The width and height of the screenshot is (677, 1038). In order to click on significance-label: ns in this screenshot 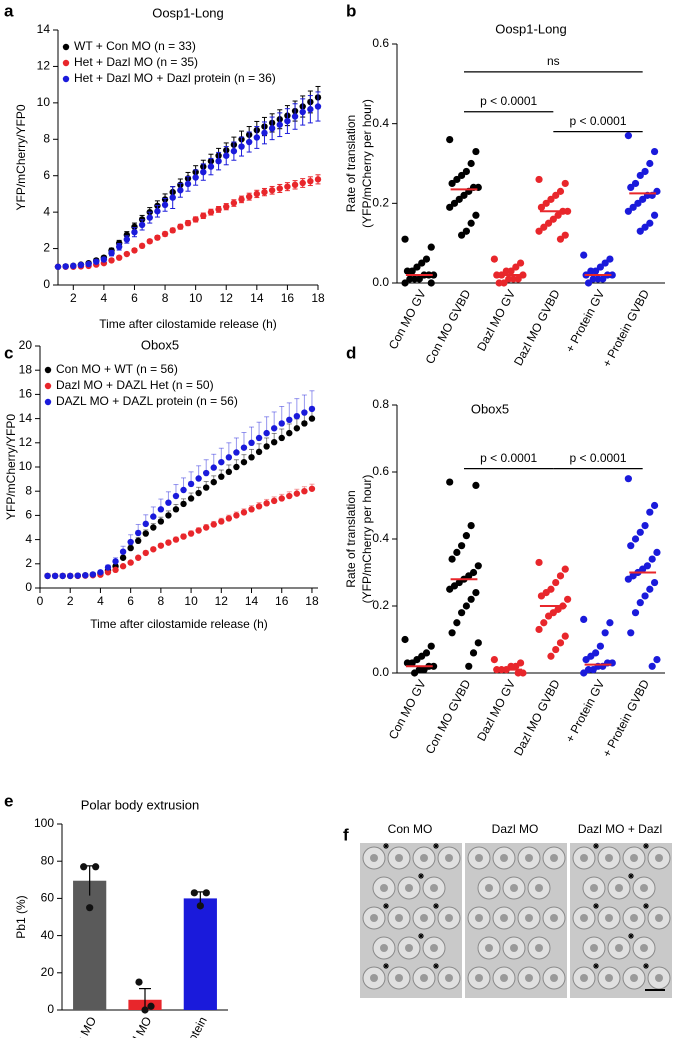, I will do `click(553, 61)`.